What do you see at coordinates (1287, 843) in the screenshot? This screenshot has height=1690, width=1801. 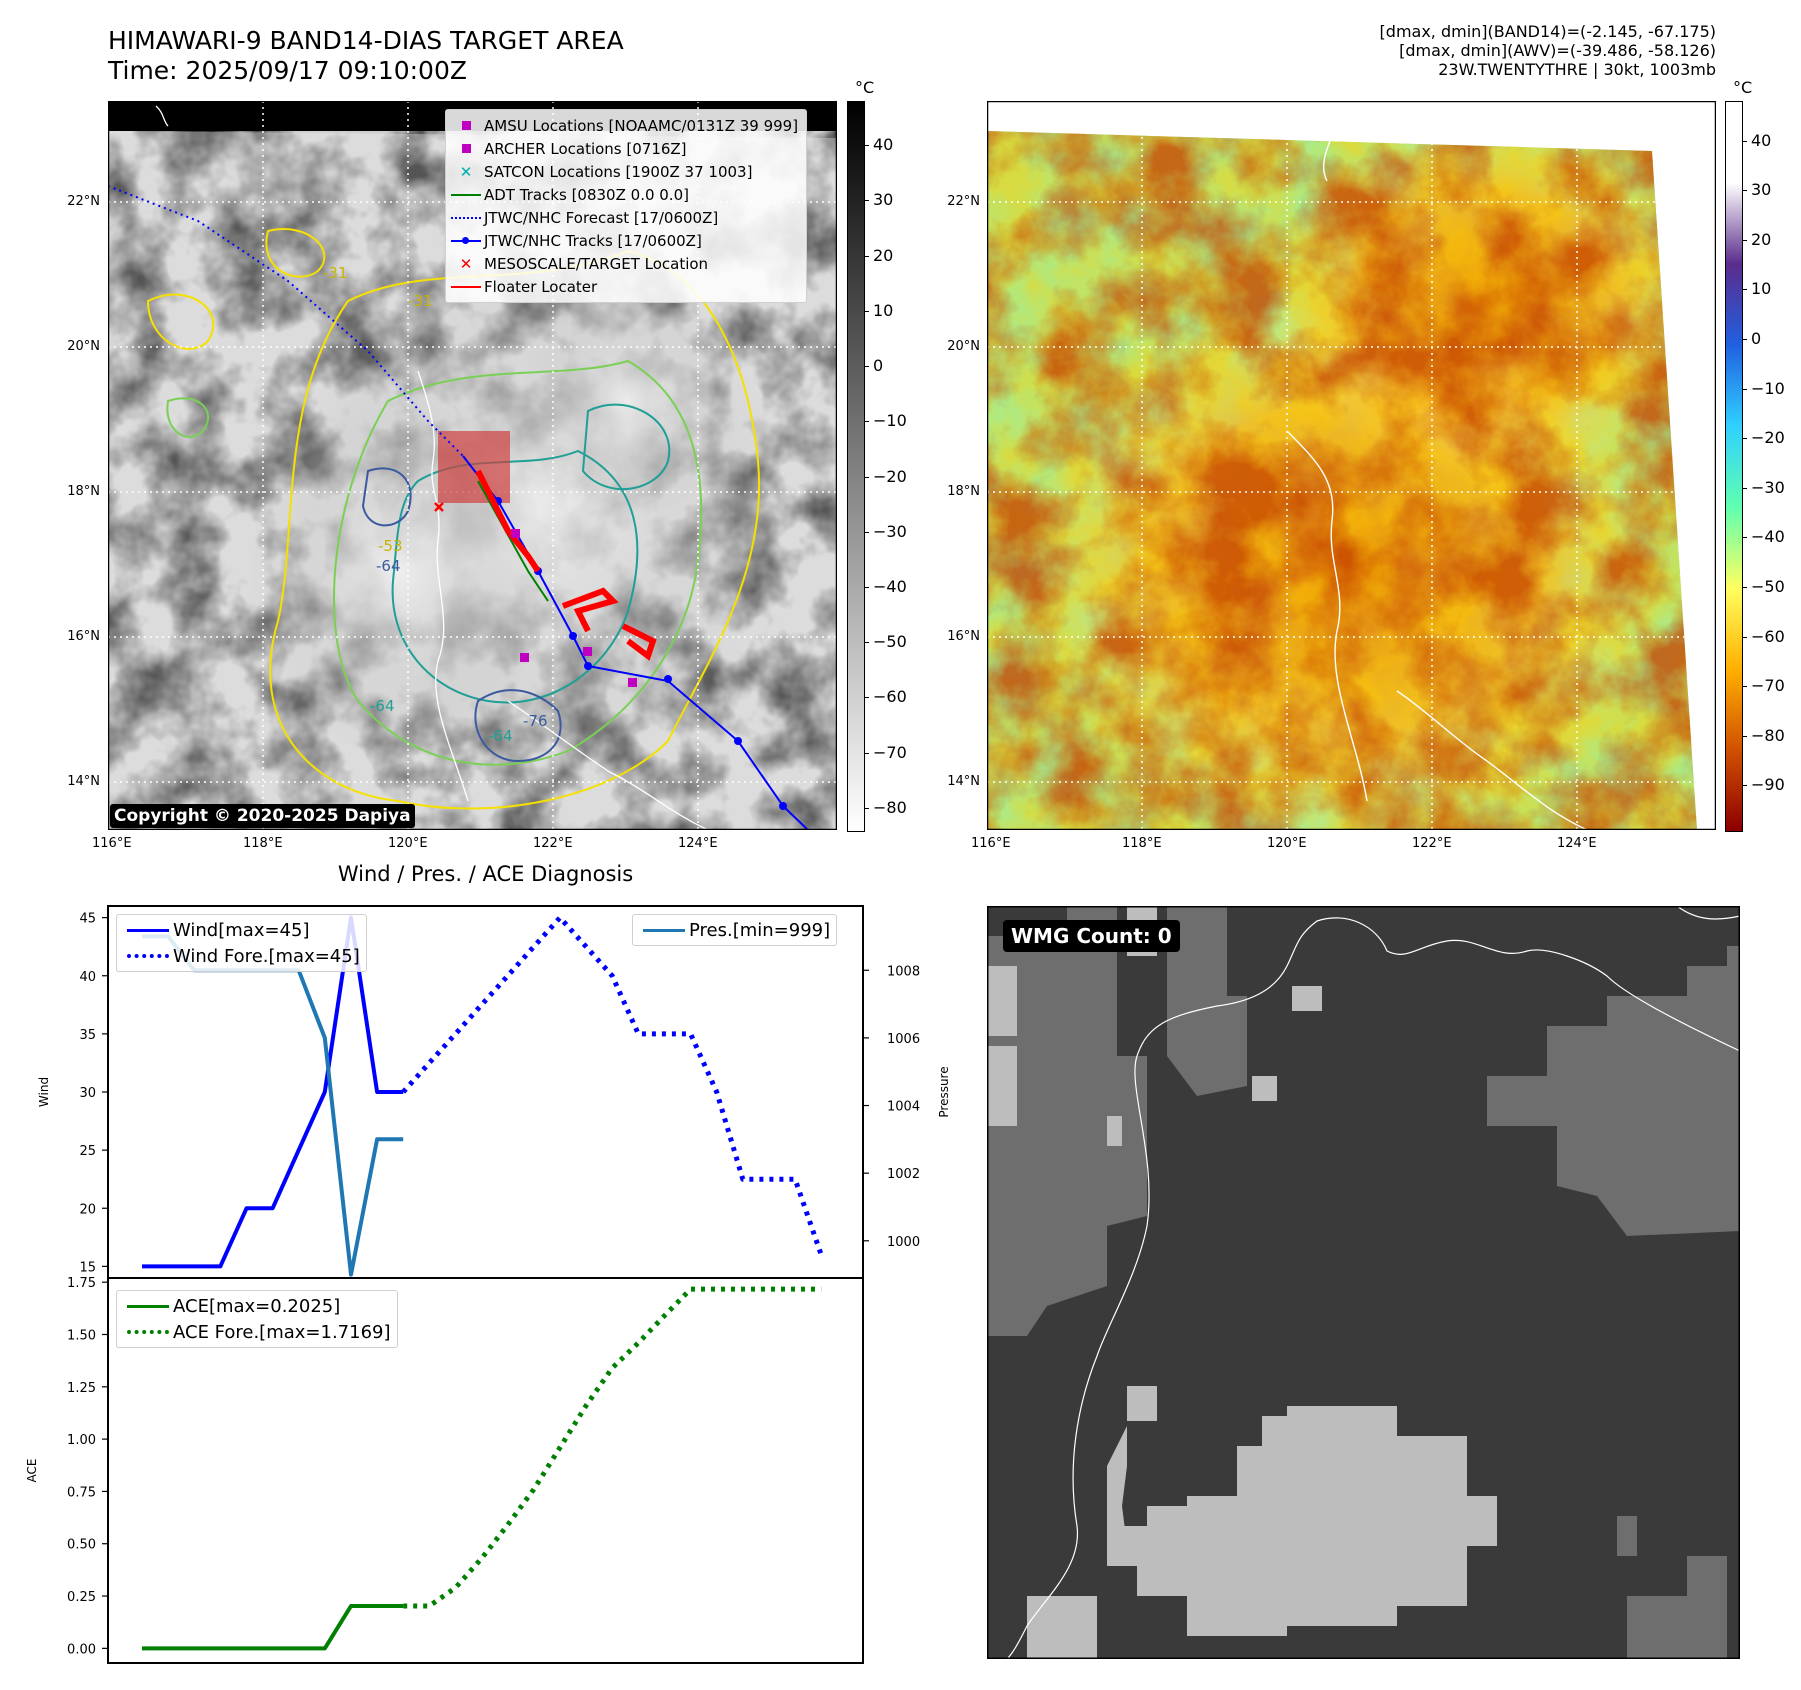 I see `lon-tick: 120°E` at bounding box center [1287, 843].